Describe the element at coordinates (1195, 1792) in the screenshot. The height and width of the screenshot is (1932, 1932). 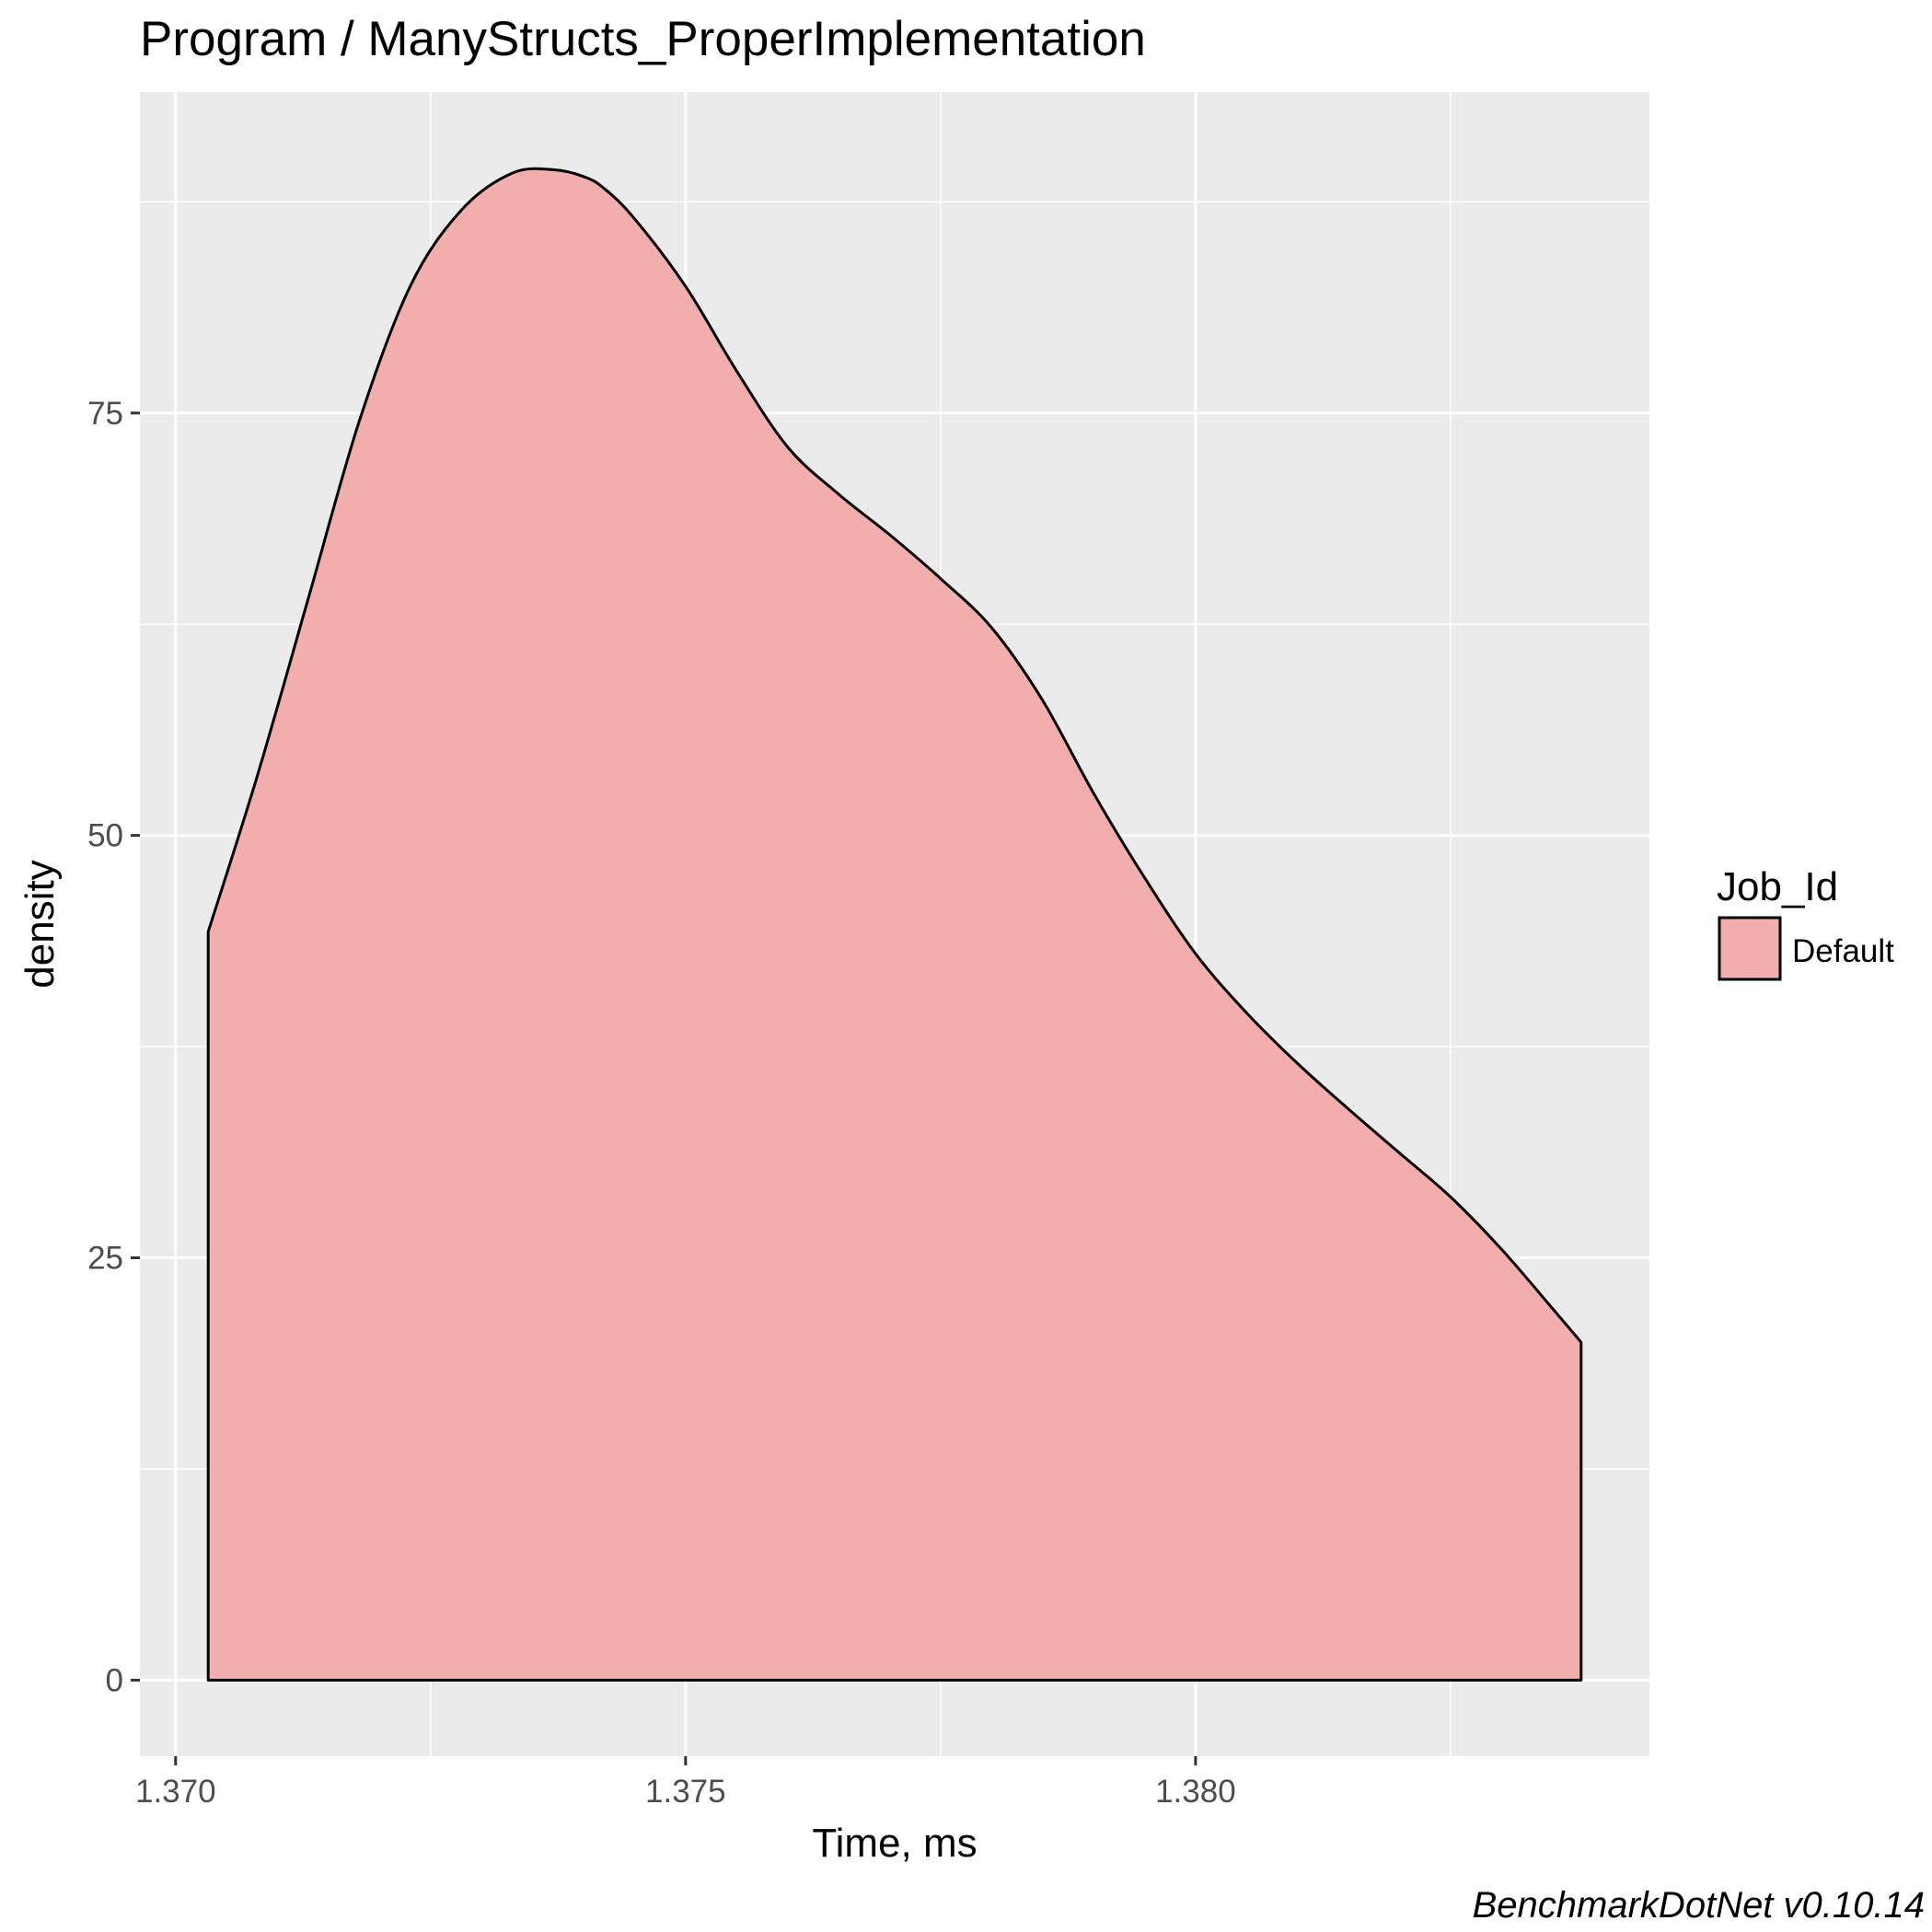
I see `x-tick-label-2: 1.380` at that location.